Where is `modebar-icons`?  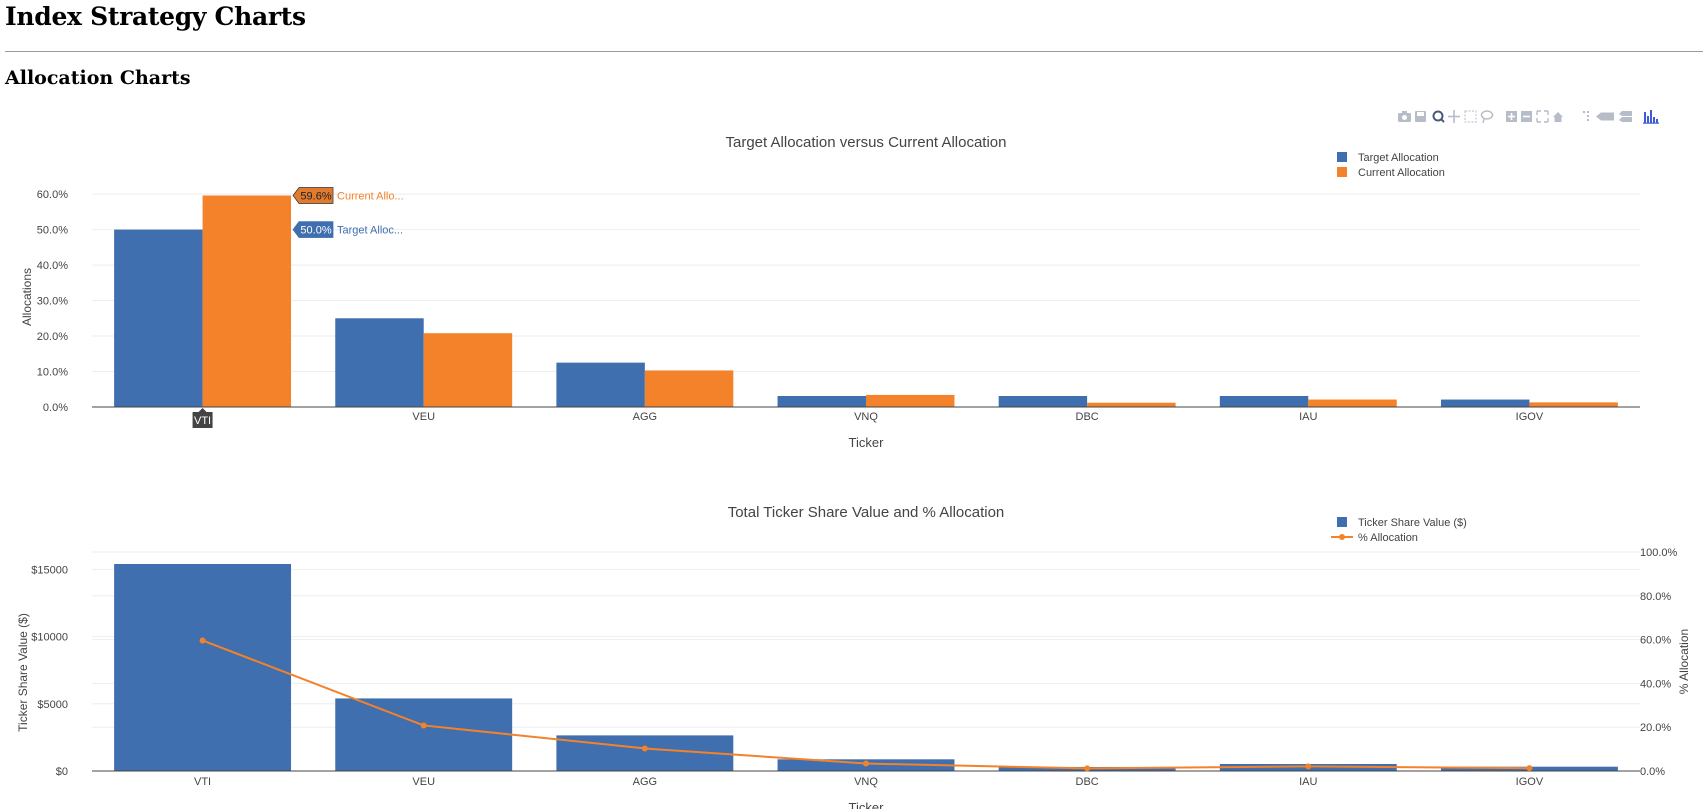 modebar-icons is located at coordinates (1528, 117).